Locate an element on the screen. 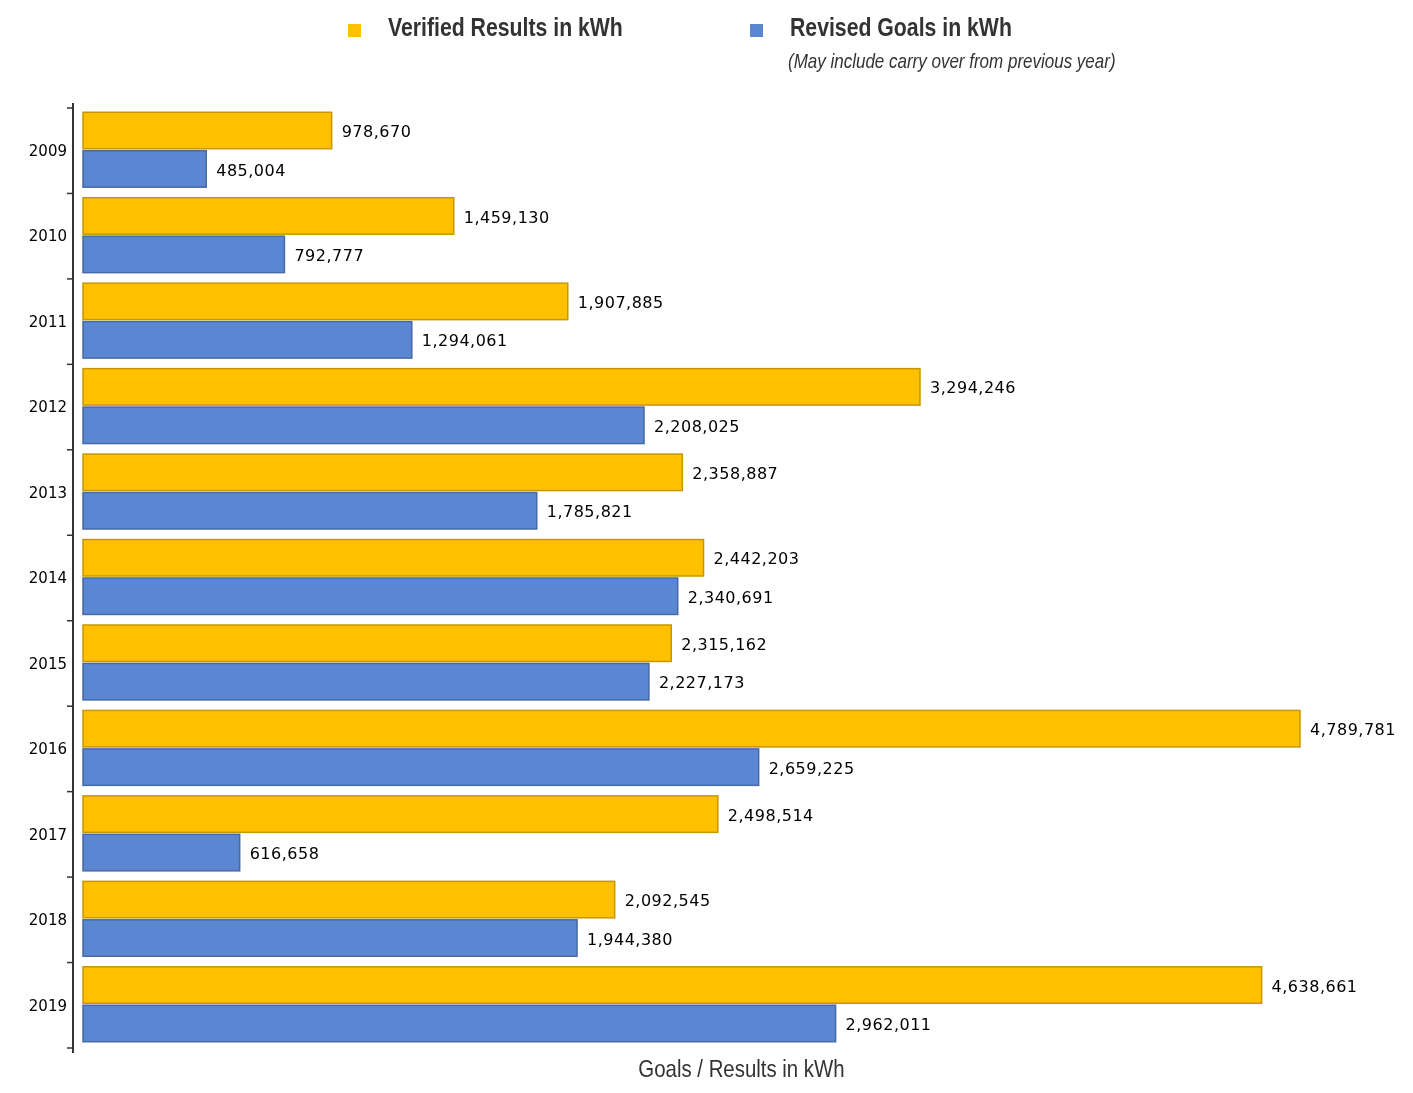  data-label: 2,962,011 is located at coordinates (888, 1025).